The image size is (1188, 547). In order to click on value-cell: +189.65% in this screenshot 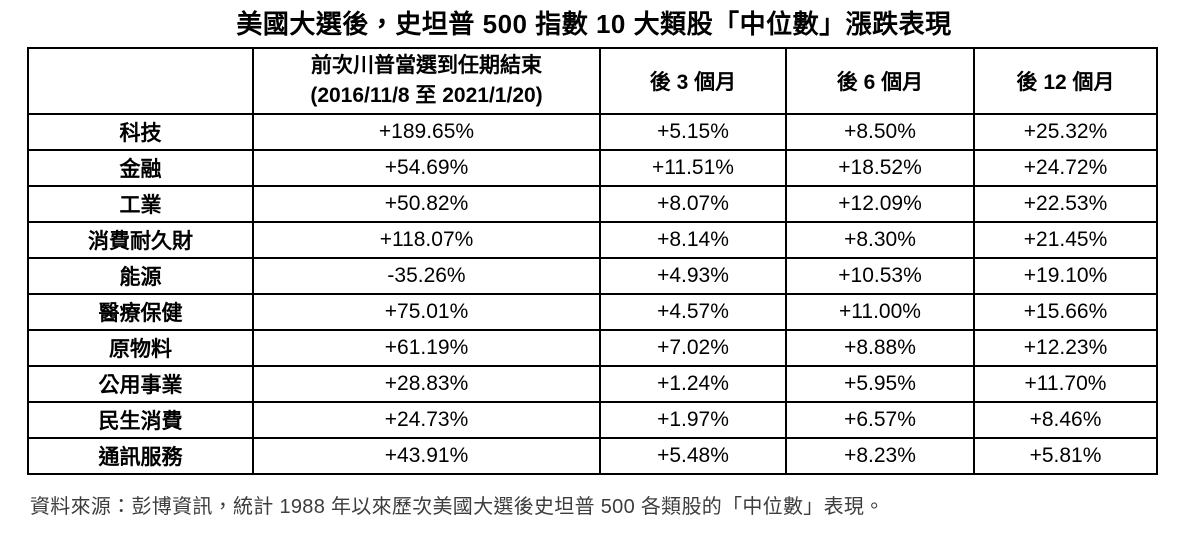, I will do `click(426, 132)`.